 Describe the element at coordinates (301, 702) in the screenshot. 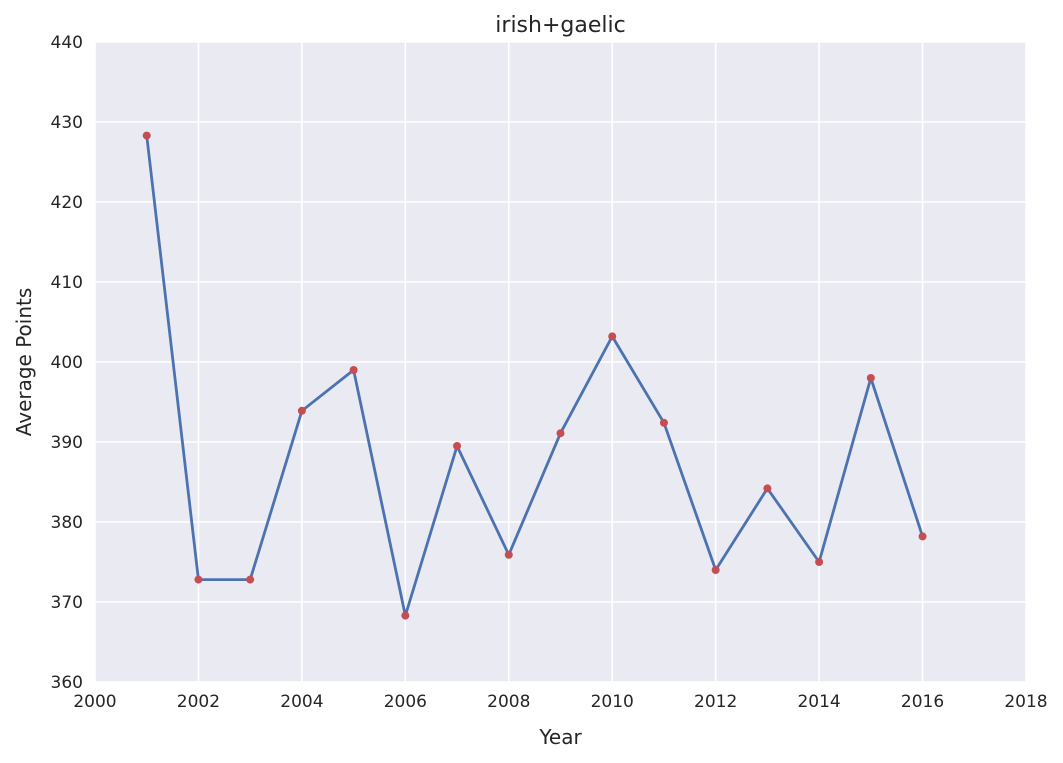

I see `x-tick-label: 2004` at that location.